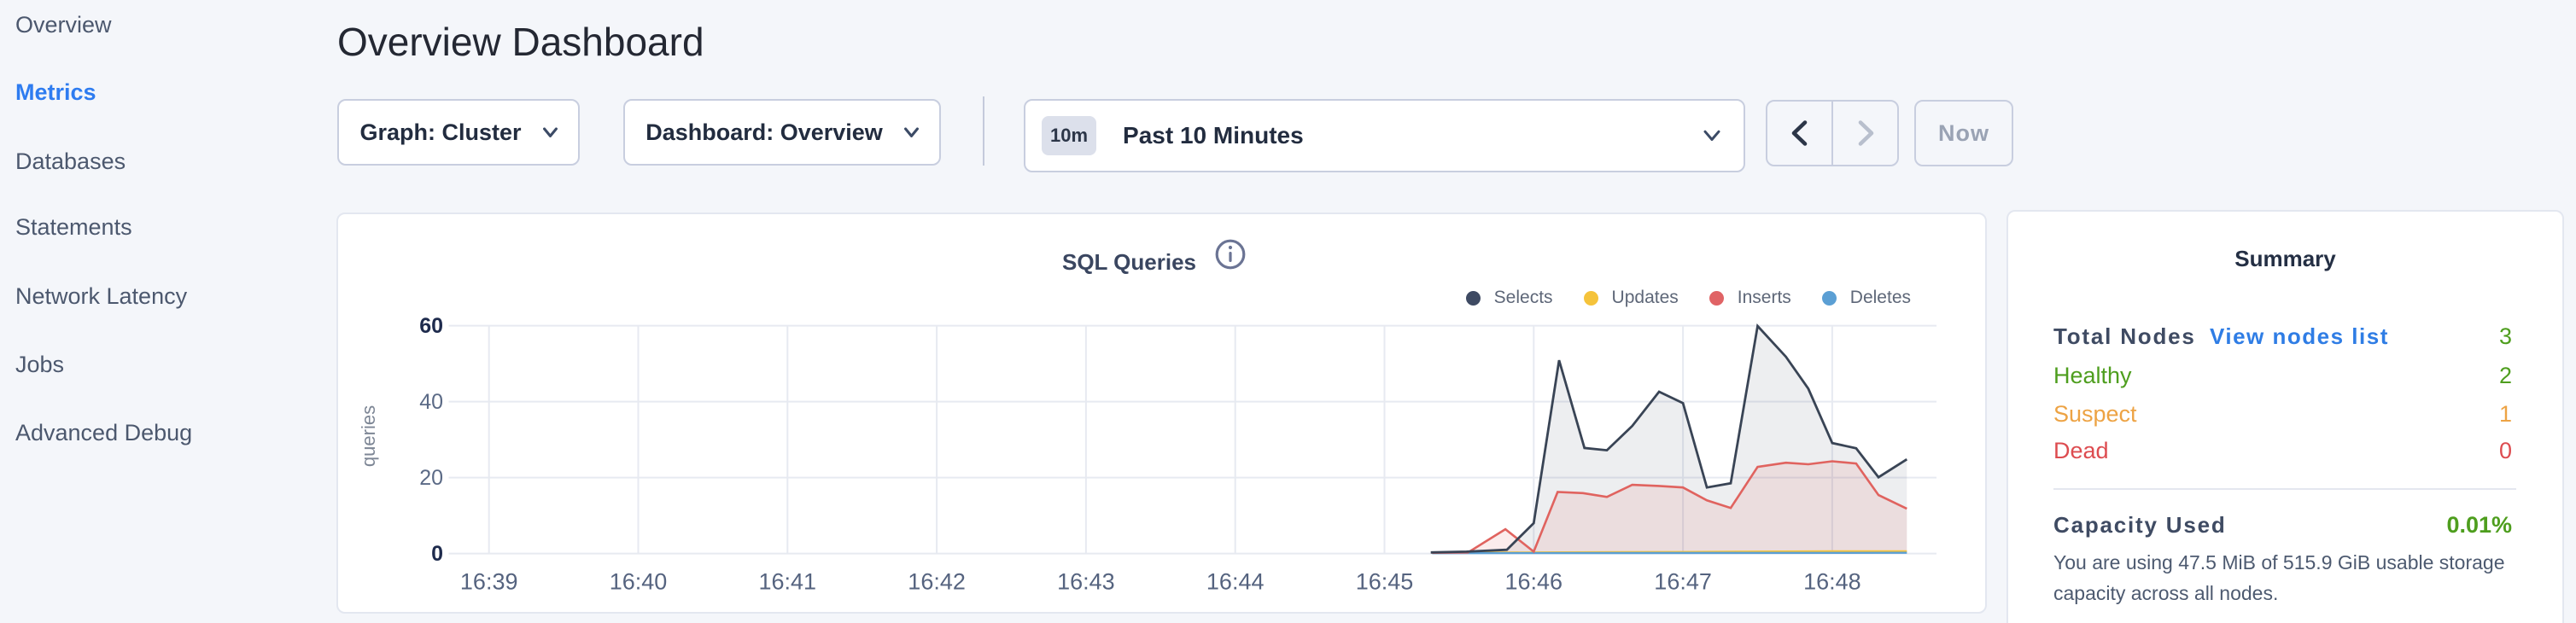  Describe the element at coordinates (1235, 582) in the screenshot. I see `svg-text: 16:44` at that location.